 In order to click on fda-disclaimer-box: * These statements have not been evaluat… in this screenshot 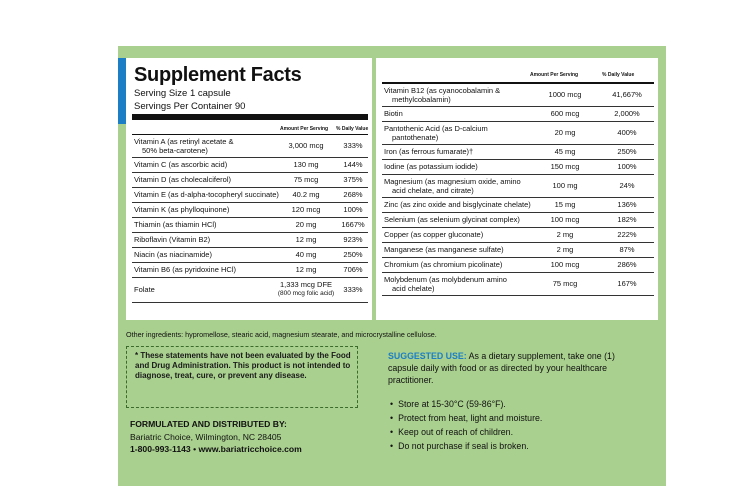, I will do `click(242, 377)`.